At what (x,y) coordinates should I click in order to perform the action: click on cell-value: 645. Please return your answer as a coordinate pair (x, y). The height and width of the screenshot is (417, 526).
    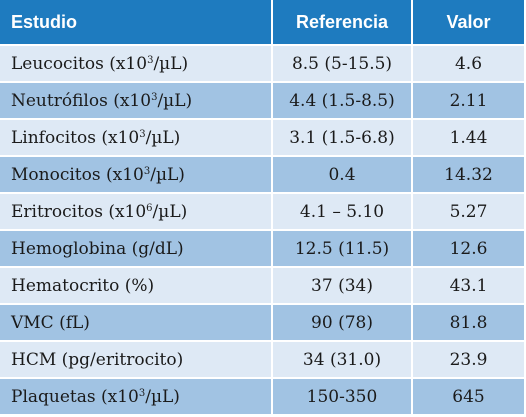
    Looking at the image, I should click on (468, 395).